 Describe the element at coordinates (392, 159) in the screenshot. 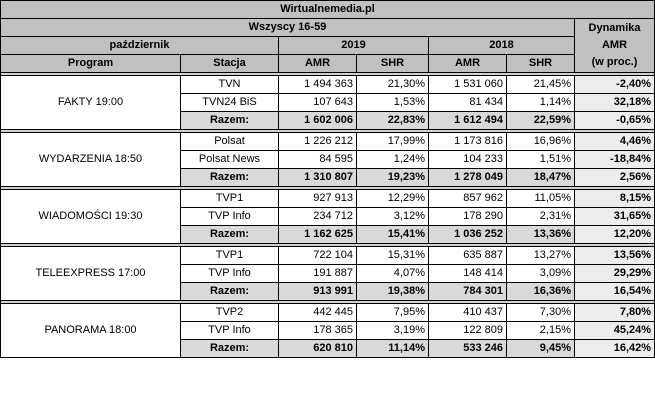

I see `shr-2019-cell: 1,24%` at that location.